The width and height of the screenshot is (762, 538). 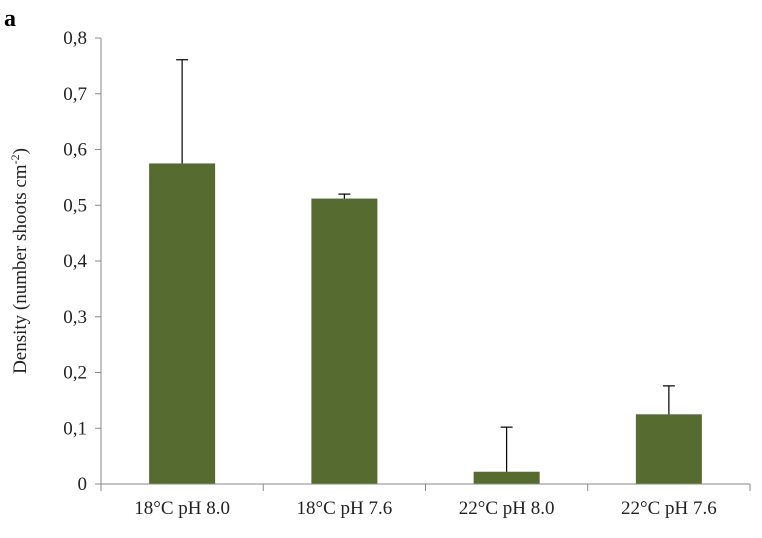 What do you see at coordinates (75, 205) in the screenshot?
I see `y-tick-label: 0,5` at bounding box center [75, 205].